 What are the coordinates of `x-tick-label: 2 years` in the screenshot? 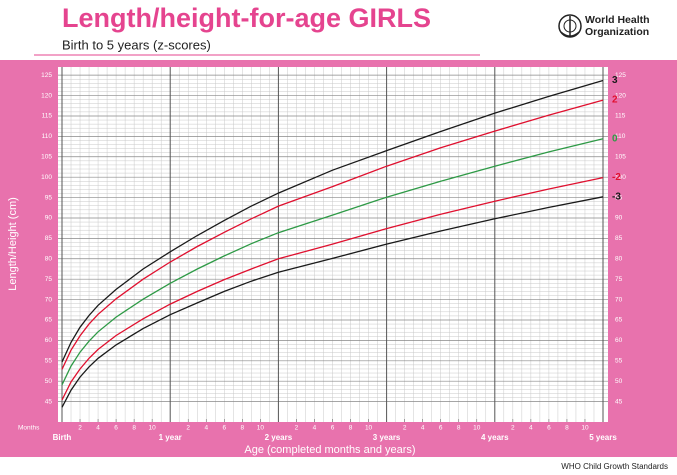 It's located at (279, 437).